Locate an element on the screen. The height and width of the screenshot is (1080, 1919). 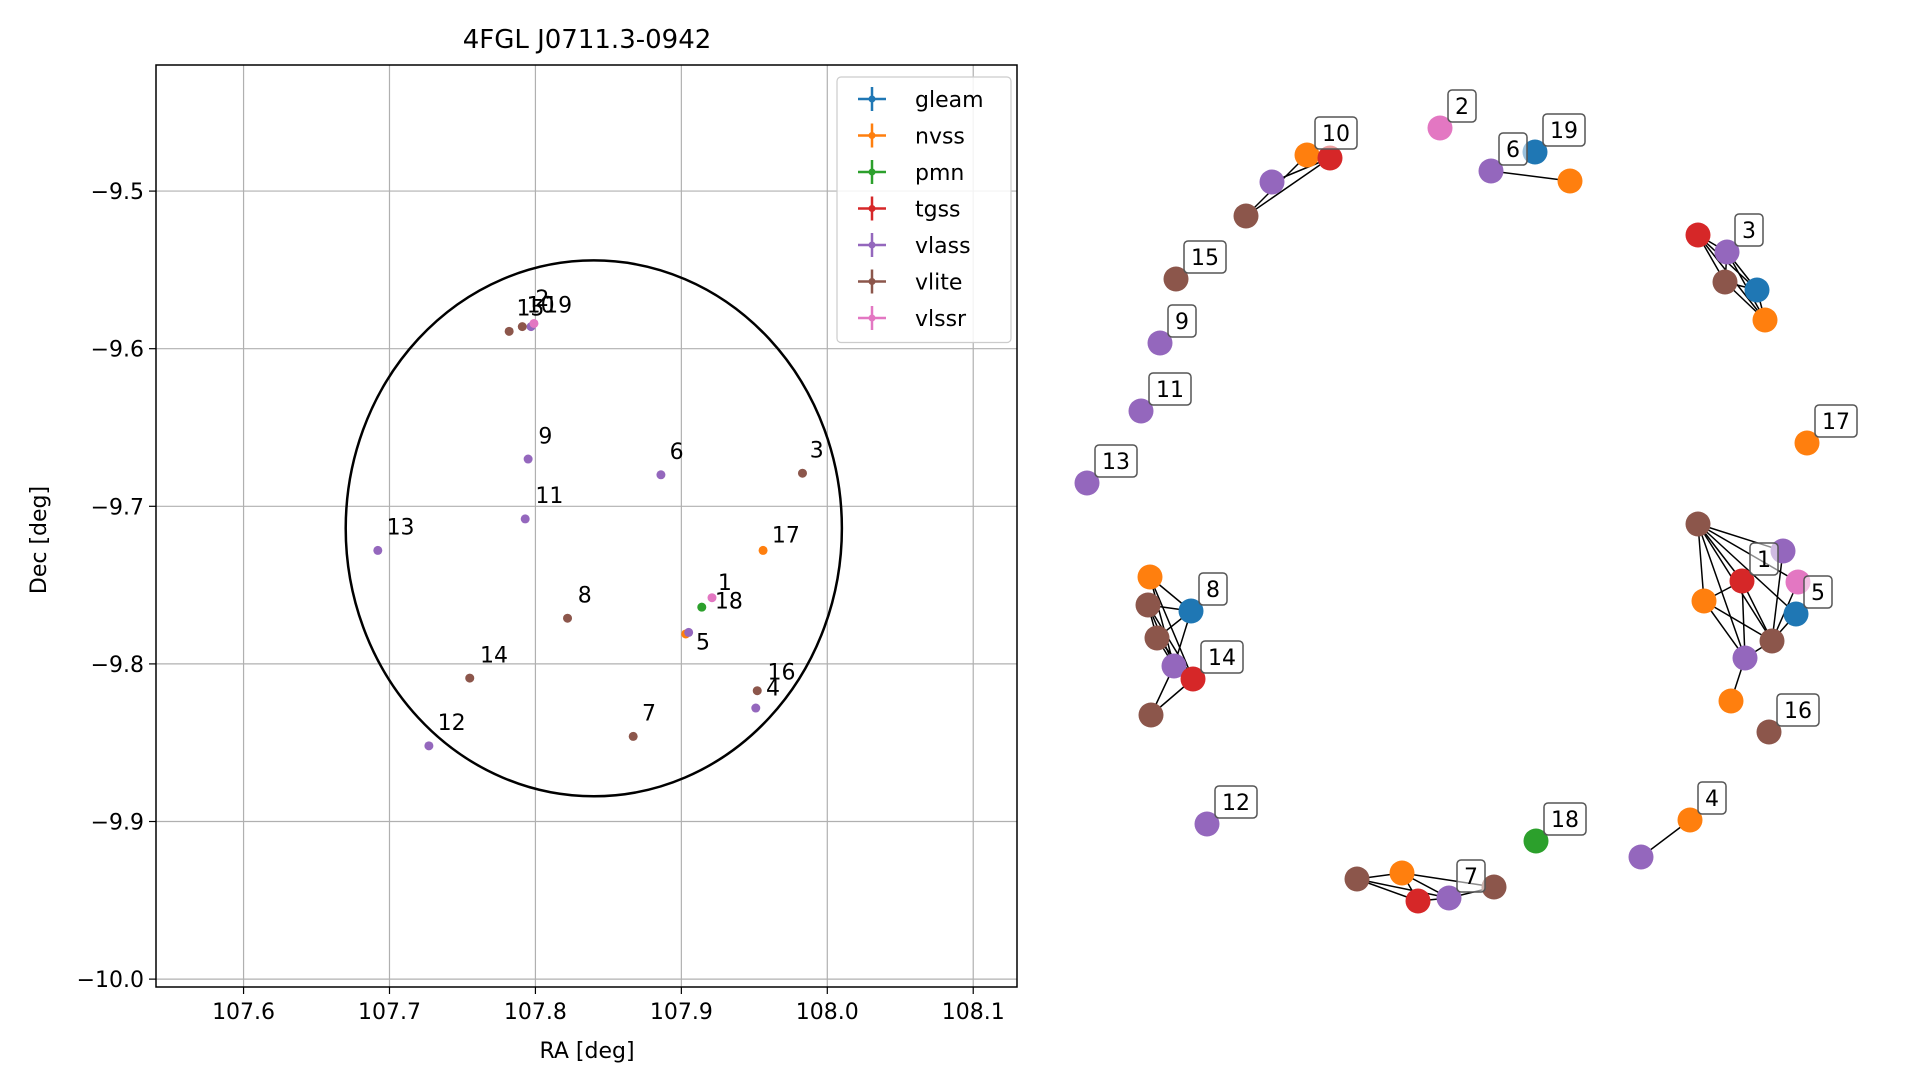
data-points is located at coordinates (590, 534).